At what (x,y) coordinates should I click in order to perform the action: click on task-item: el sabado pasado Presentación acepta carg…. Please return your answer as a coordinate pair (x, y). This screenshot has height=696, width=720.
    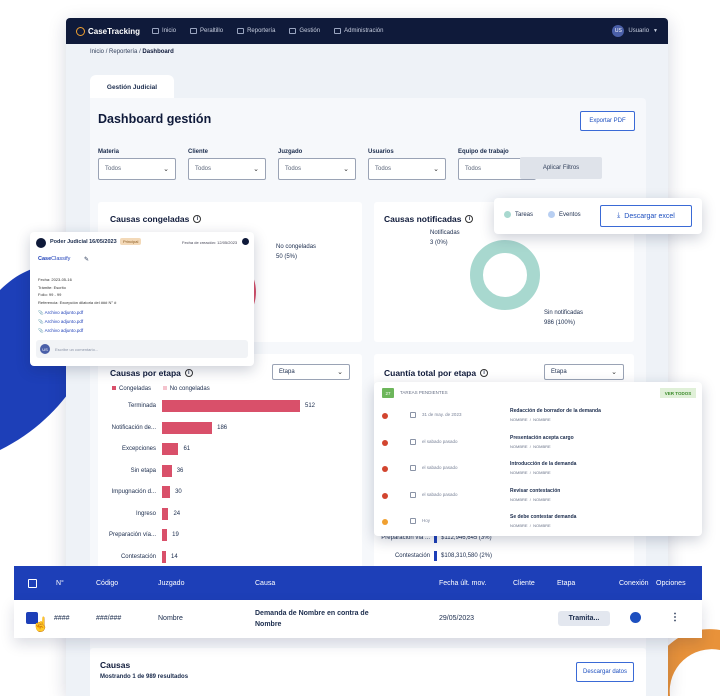
    Looking at the image, I should click on (537, 444).